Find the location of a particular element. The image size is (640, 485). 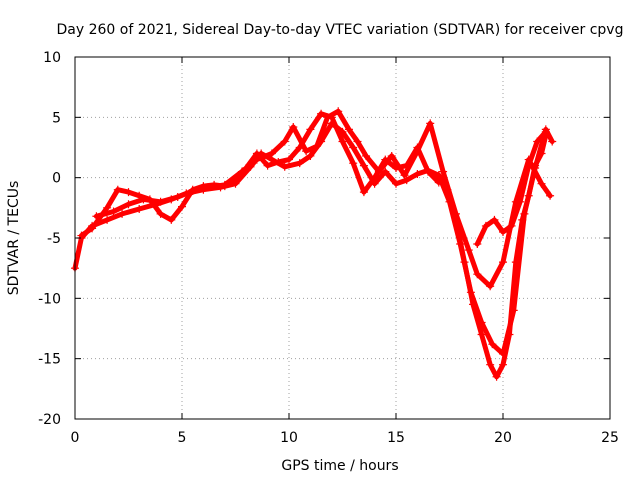

y-tick-label: -5 is located at coordinates (54, 239).